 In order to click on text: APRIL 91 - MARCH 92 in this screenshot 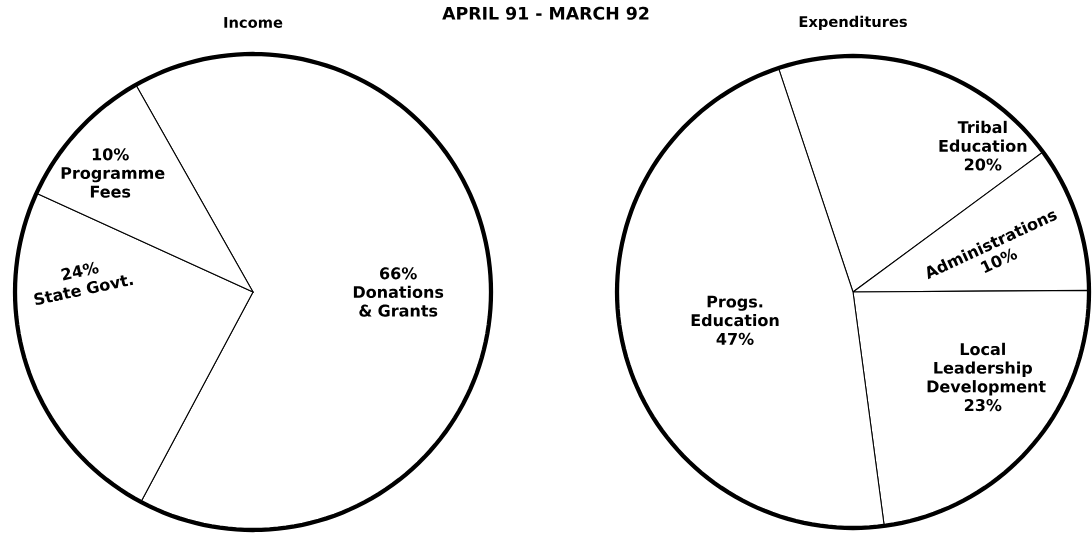, I will do `click(545, 13)`.